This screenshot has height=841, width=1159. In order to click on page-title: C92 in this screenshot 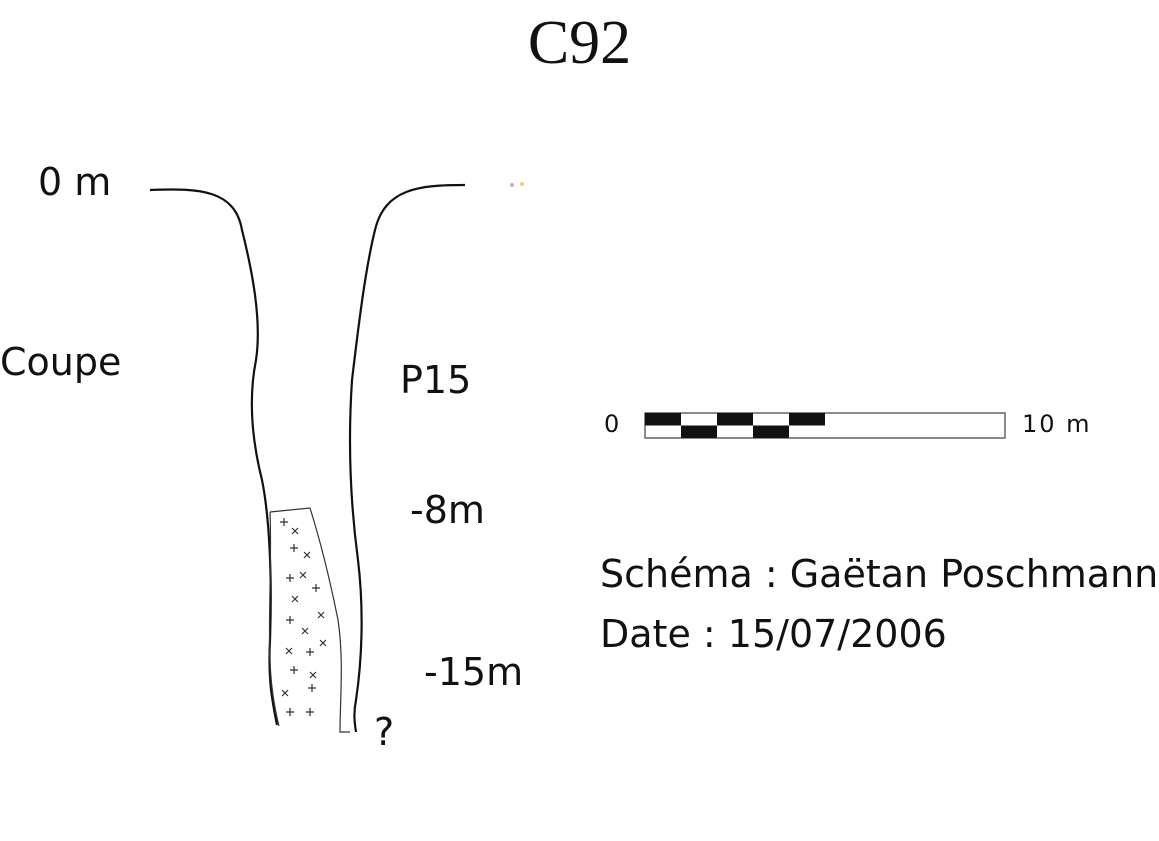, I will do `click(579, 43)`.